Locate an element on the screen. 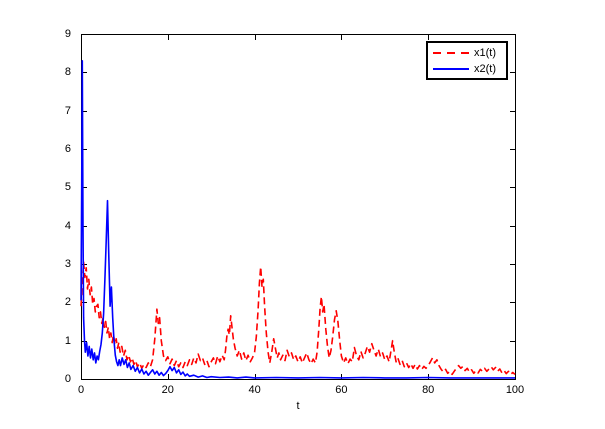 Image resolution: width=605 pixels, height=429 pixels. y-tick-label: 1 is located at coordinates (67, 340).